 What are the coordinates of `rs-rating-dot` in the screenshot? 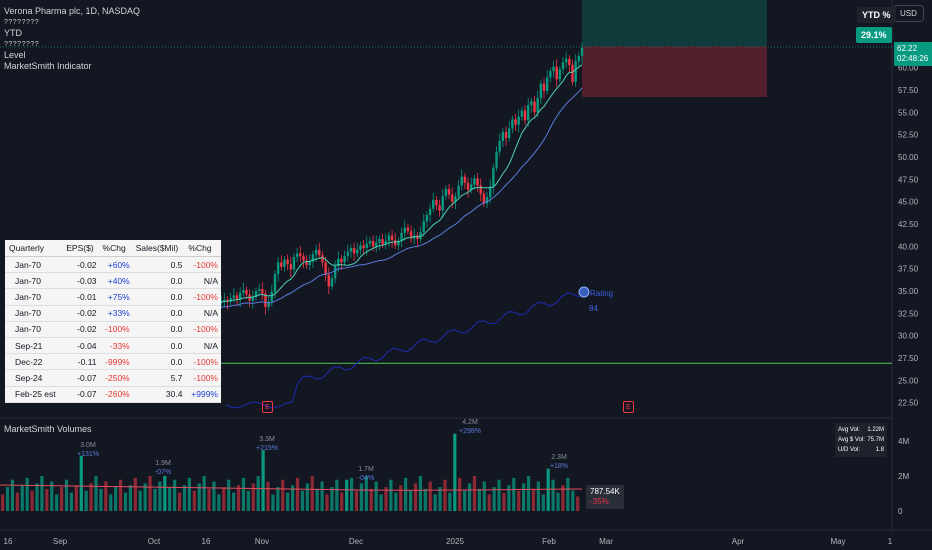 It's located at (584, 292).